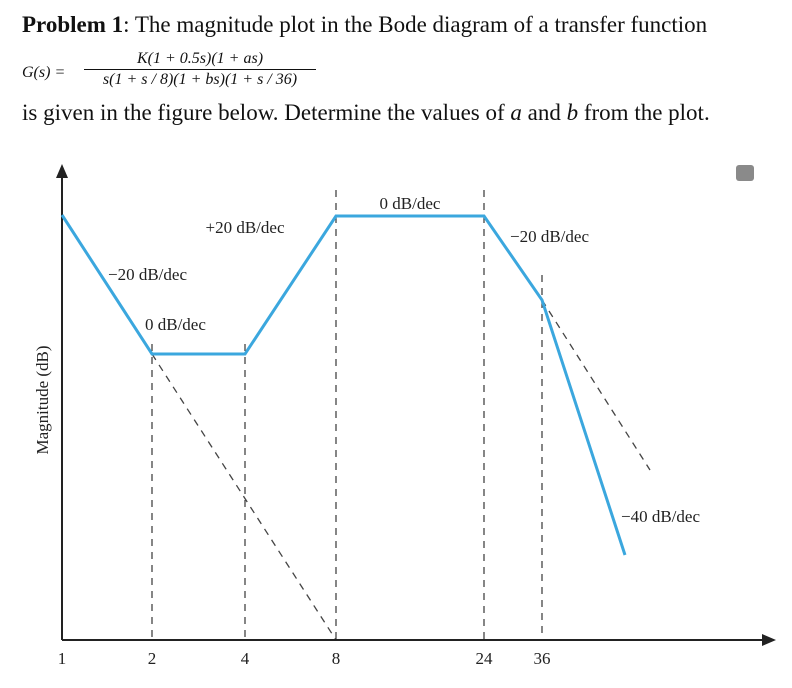  I want to click on question-text: from the plot., so click(644, 112).